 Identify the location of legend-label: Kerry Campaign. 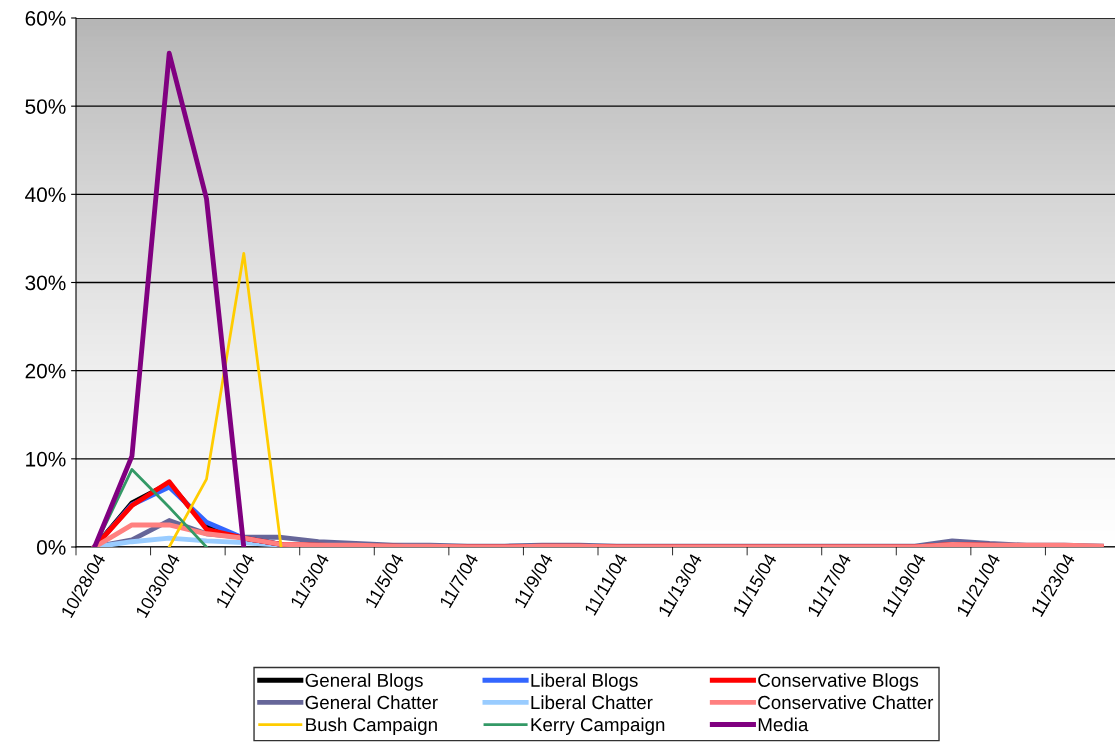
(598, 726).